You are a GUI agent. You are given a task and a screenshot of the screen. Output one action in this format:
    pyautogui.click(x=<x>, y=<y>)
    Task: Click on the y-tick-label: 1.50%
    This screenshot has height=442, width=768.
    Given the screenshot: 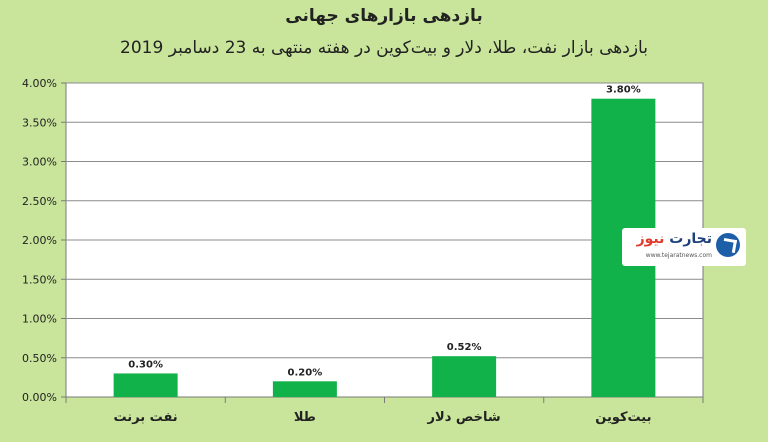 What is the action you would take?
    pyautogui.click(x=39, y=279)
    